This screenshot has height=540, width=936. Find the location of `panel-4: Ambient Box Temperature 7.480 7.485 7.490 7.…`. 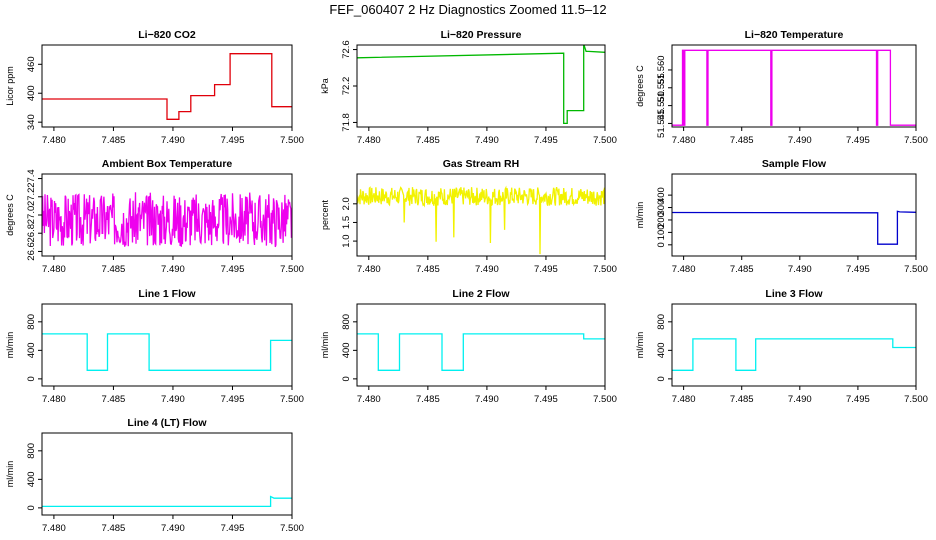

panel-4: Ambient Box Temperature 7.480 7.485 7.490 7.… is located at coordinates (154, 216).